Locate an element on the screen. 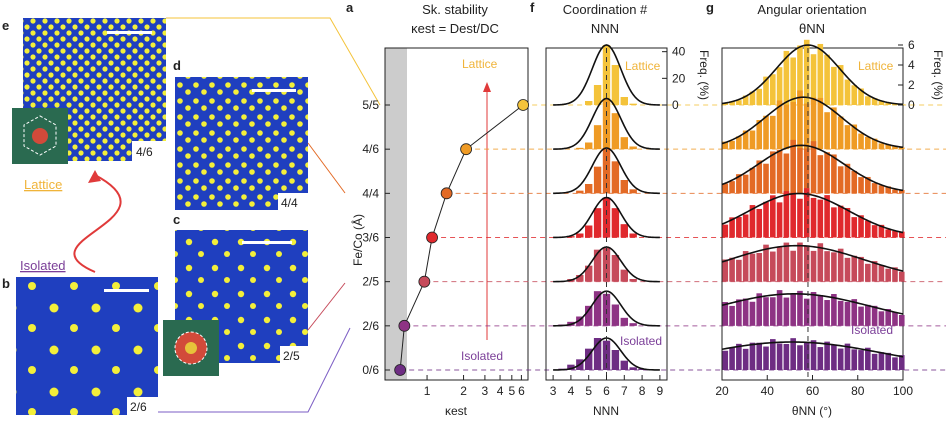  panel-f-ytick-label: 40 is located at coordinates (679, 52).